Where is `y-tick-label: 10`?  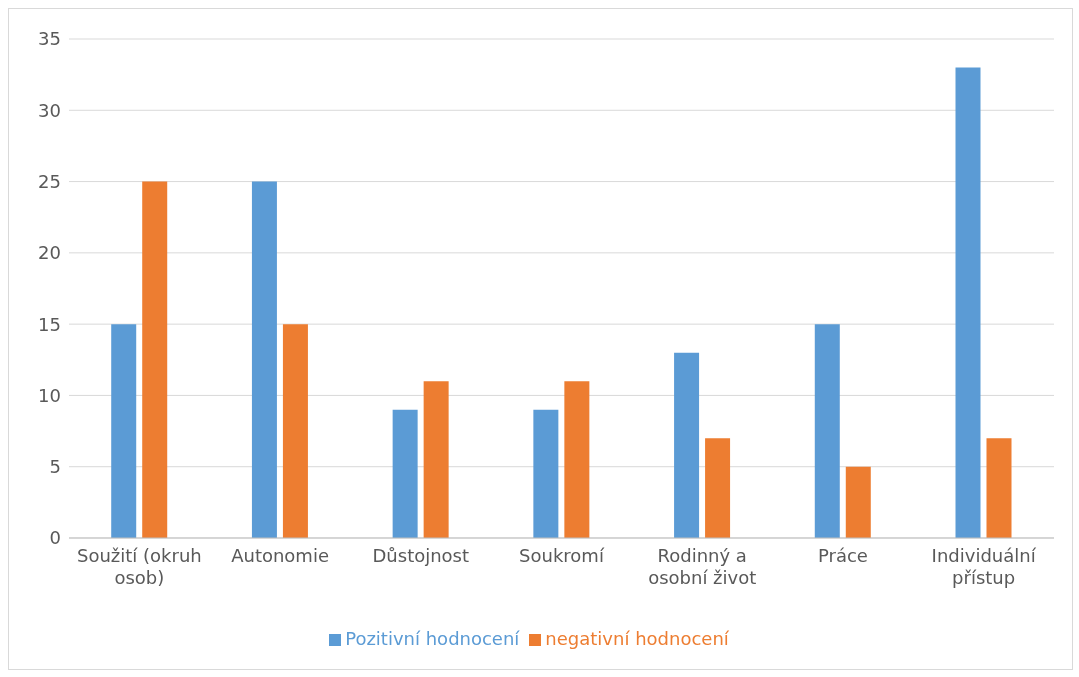 y-tick-label: 10 is located at coordinates (49, 395).